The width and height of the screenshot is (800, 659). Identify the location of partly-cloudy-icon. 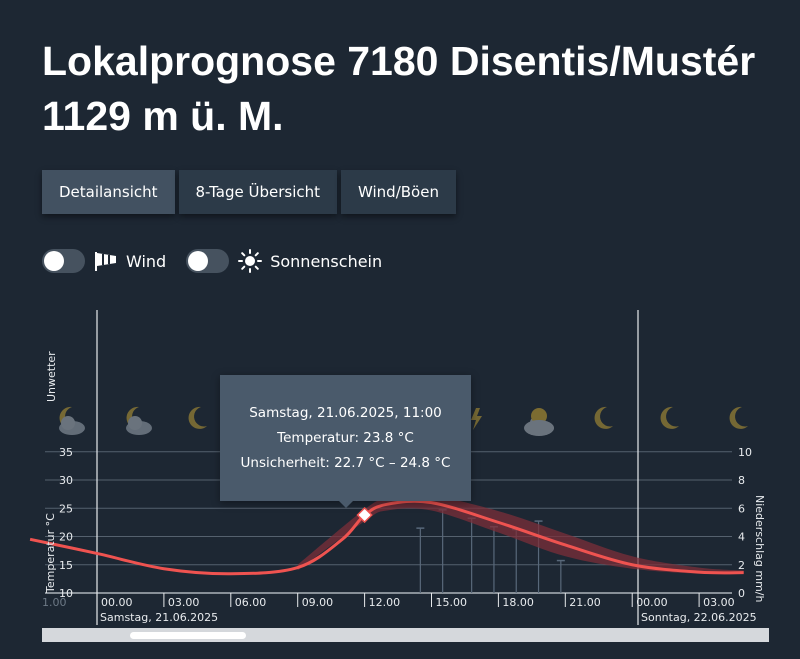
(539, 422).